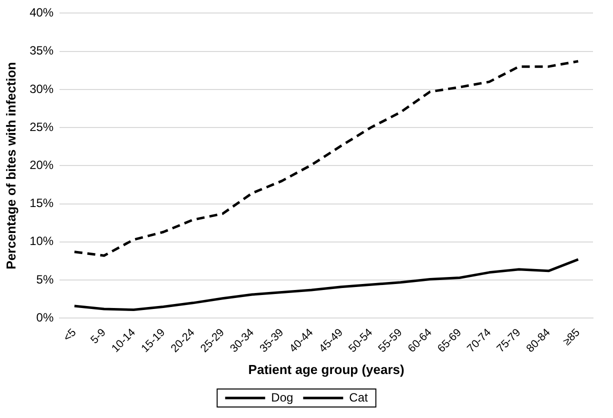  Describe the element at coordinates (10, 166) in the screenshot. I see `y-axis-title: Percentage of bites with infection` at that location.